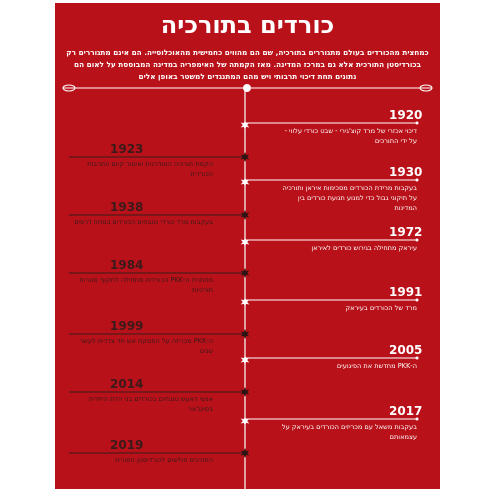 Image resolution: width=478 pixels, height=494 pixels. I want to click on event-year: 2005, so click(406, 350).